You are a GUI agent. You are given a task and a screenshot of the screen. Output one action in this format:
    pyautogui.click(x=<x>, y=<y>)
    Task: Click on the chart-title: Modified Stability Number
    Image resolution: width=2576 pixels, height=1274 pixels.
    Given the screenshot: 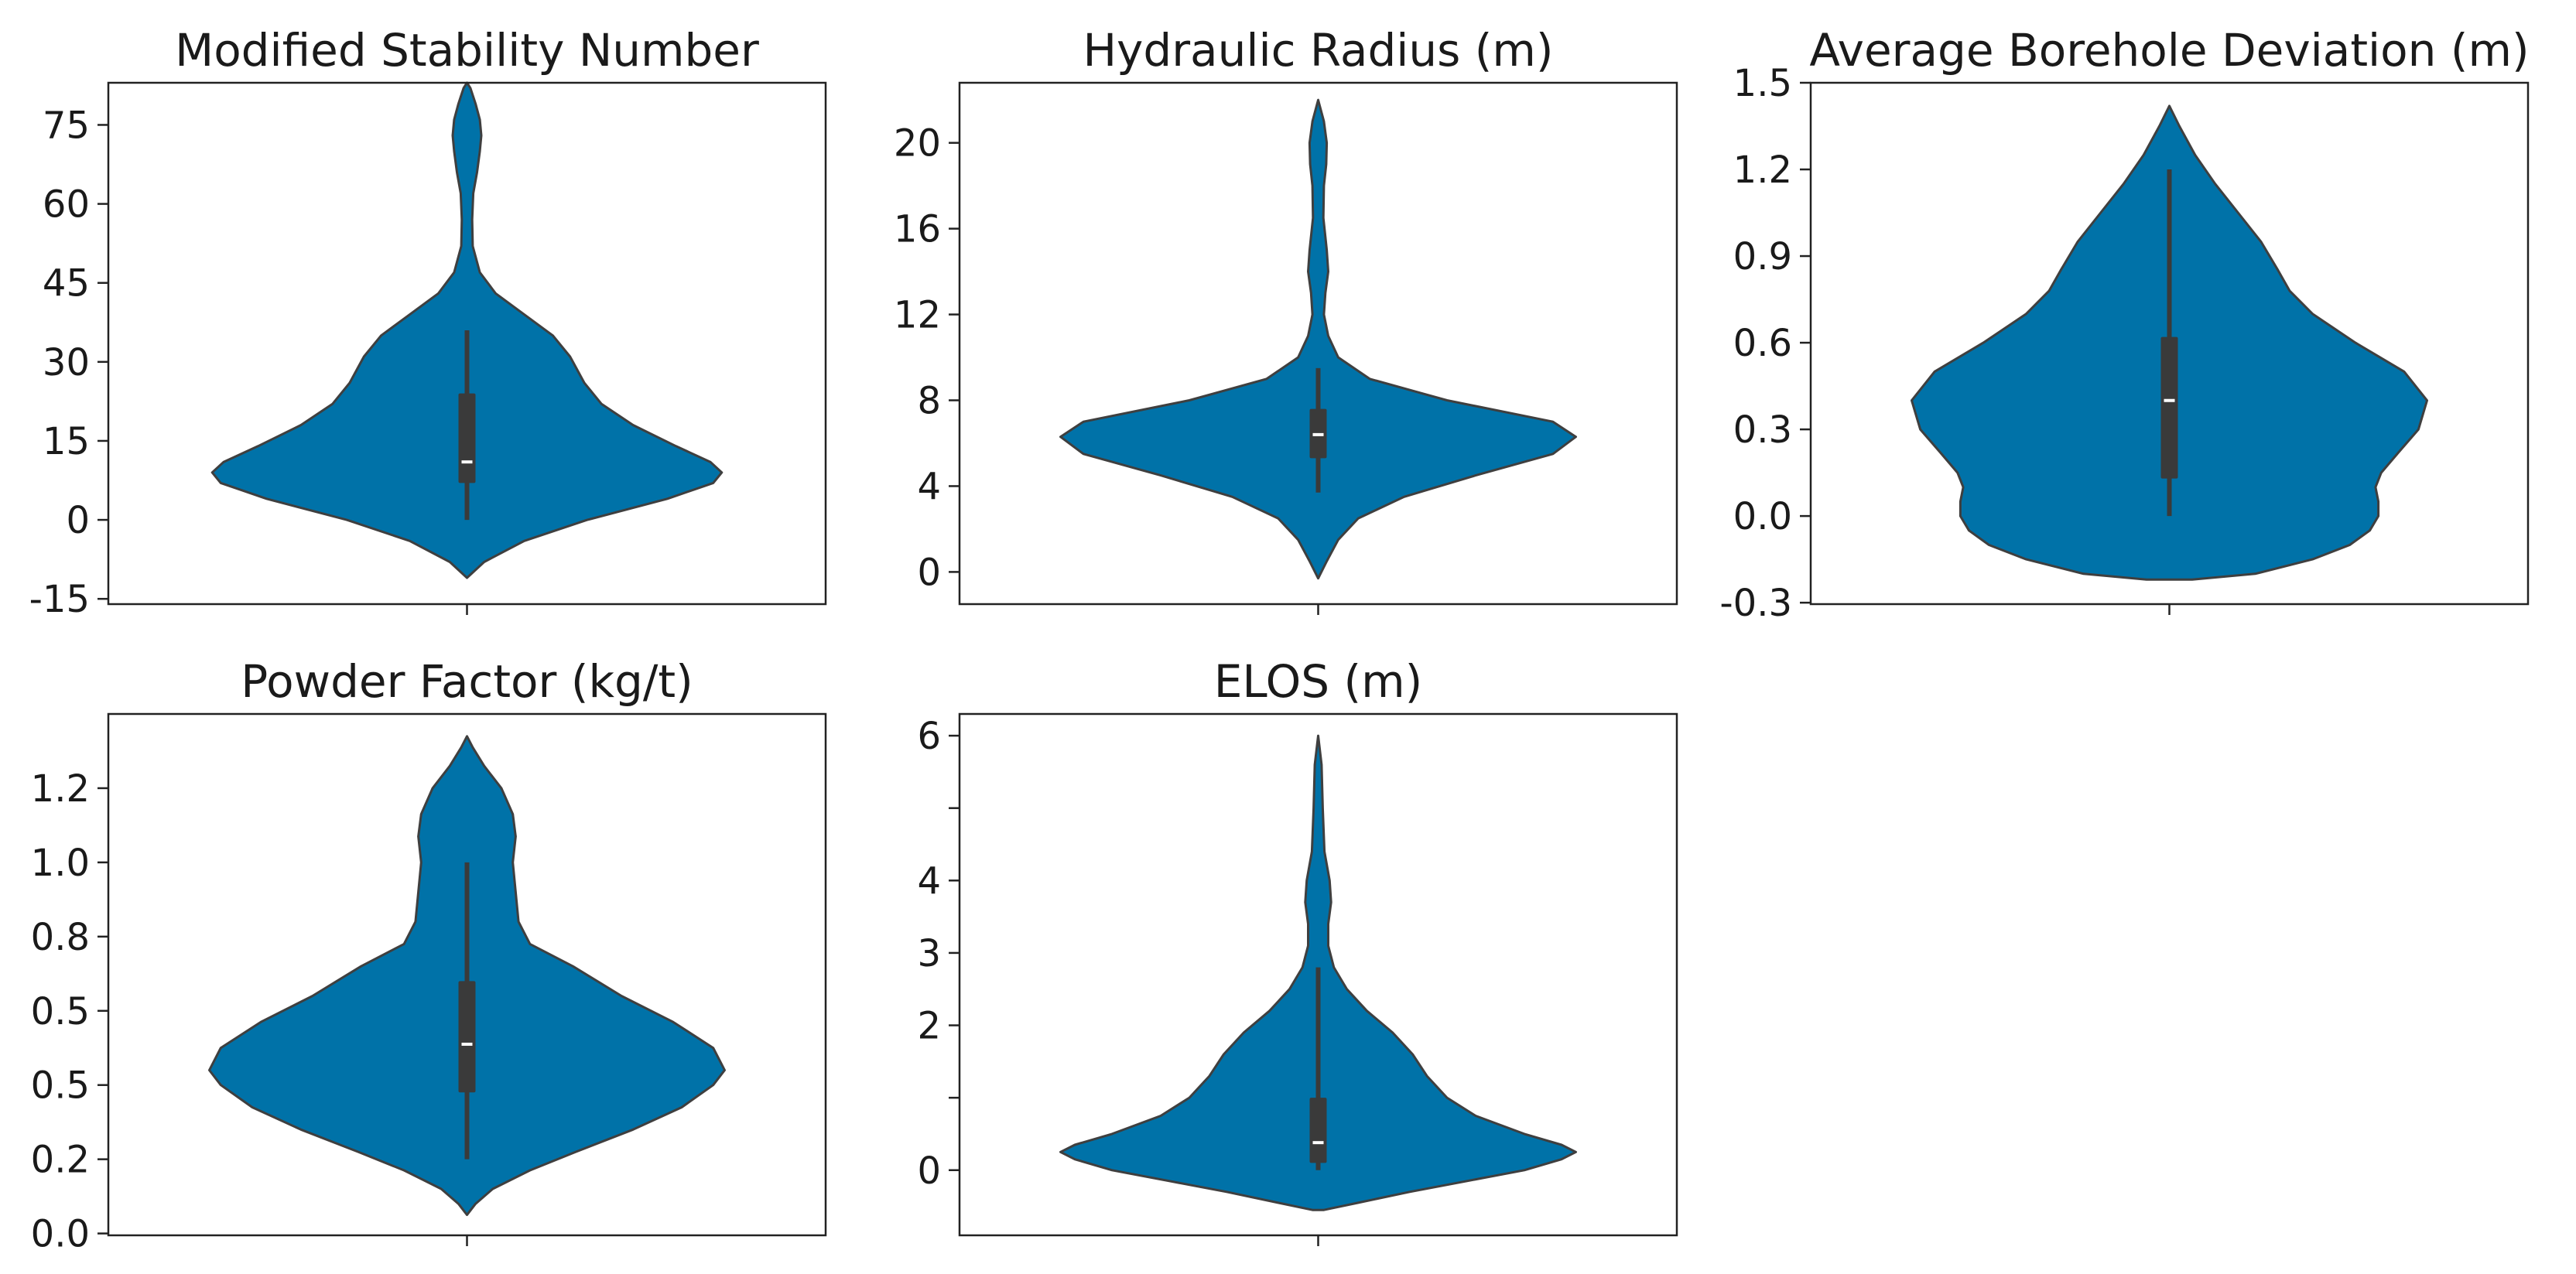 What is the action you would take?
    pyautogui.click(x=467, y=50)
    